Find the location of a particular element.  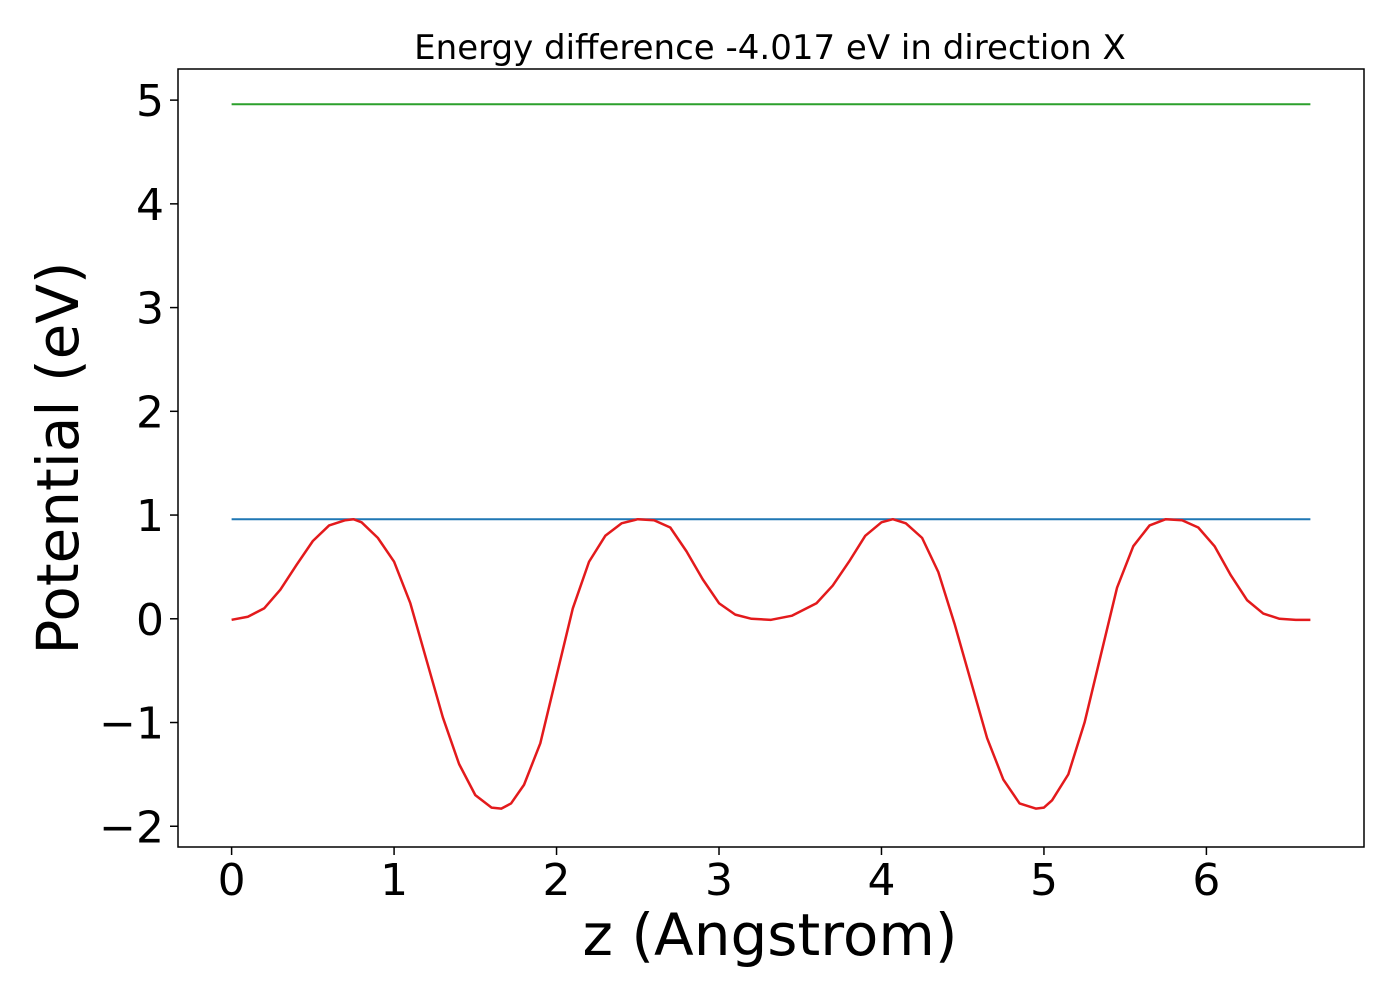

x-axis: 0 1 2 3 4 5 6 is located at coordinates (719, 876).